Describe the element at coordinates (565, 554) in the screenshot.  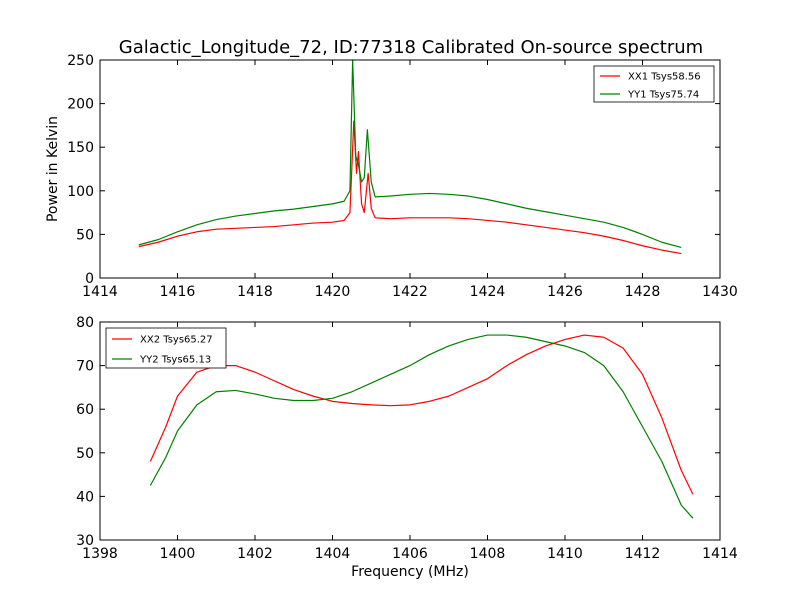
I see `x-tick-label: 1410` at that location.